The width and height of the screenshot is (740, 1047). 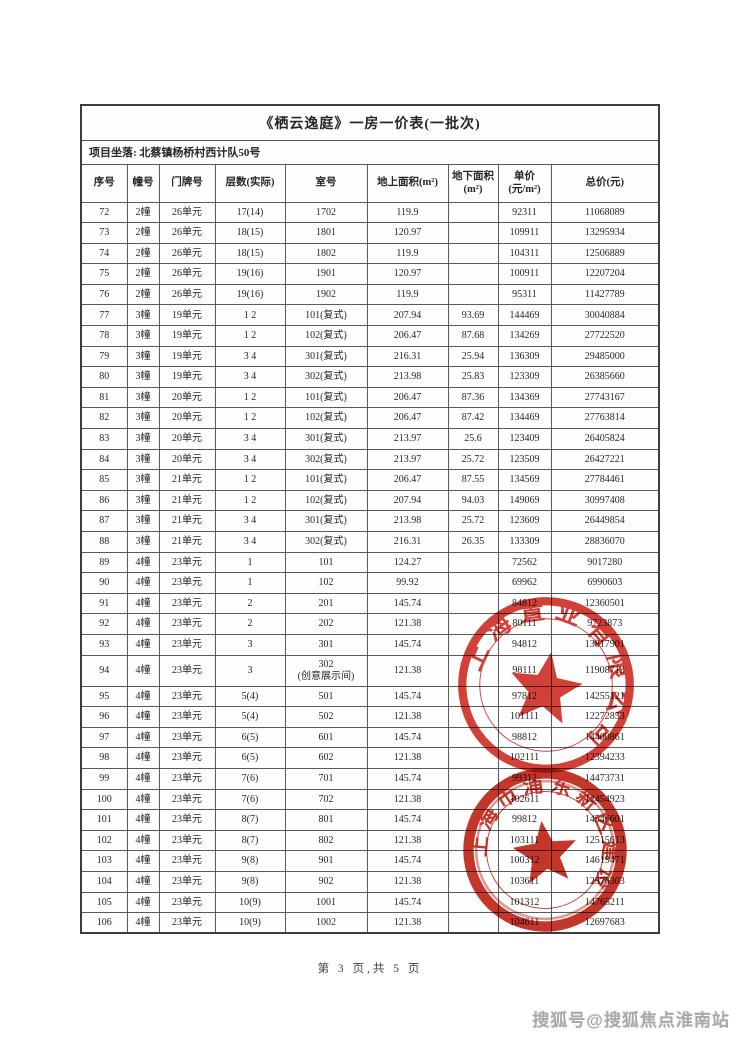 What do you see at coordinates (326, 562) in the screenshot?
I see `cell-room: 101` at bounding box center [326, 562].